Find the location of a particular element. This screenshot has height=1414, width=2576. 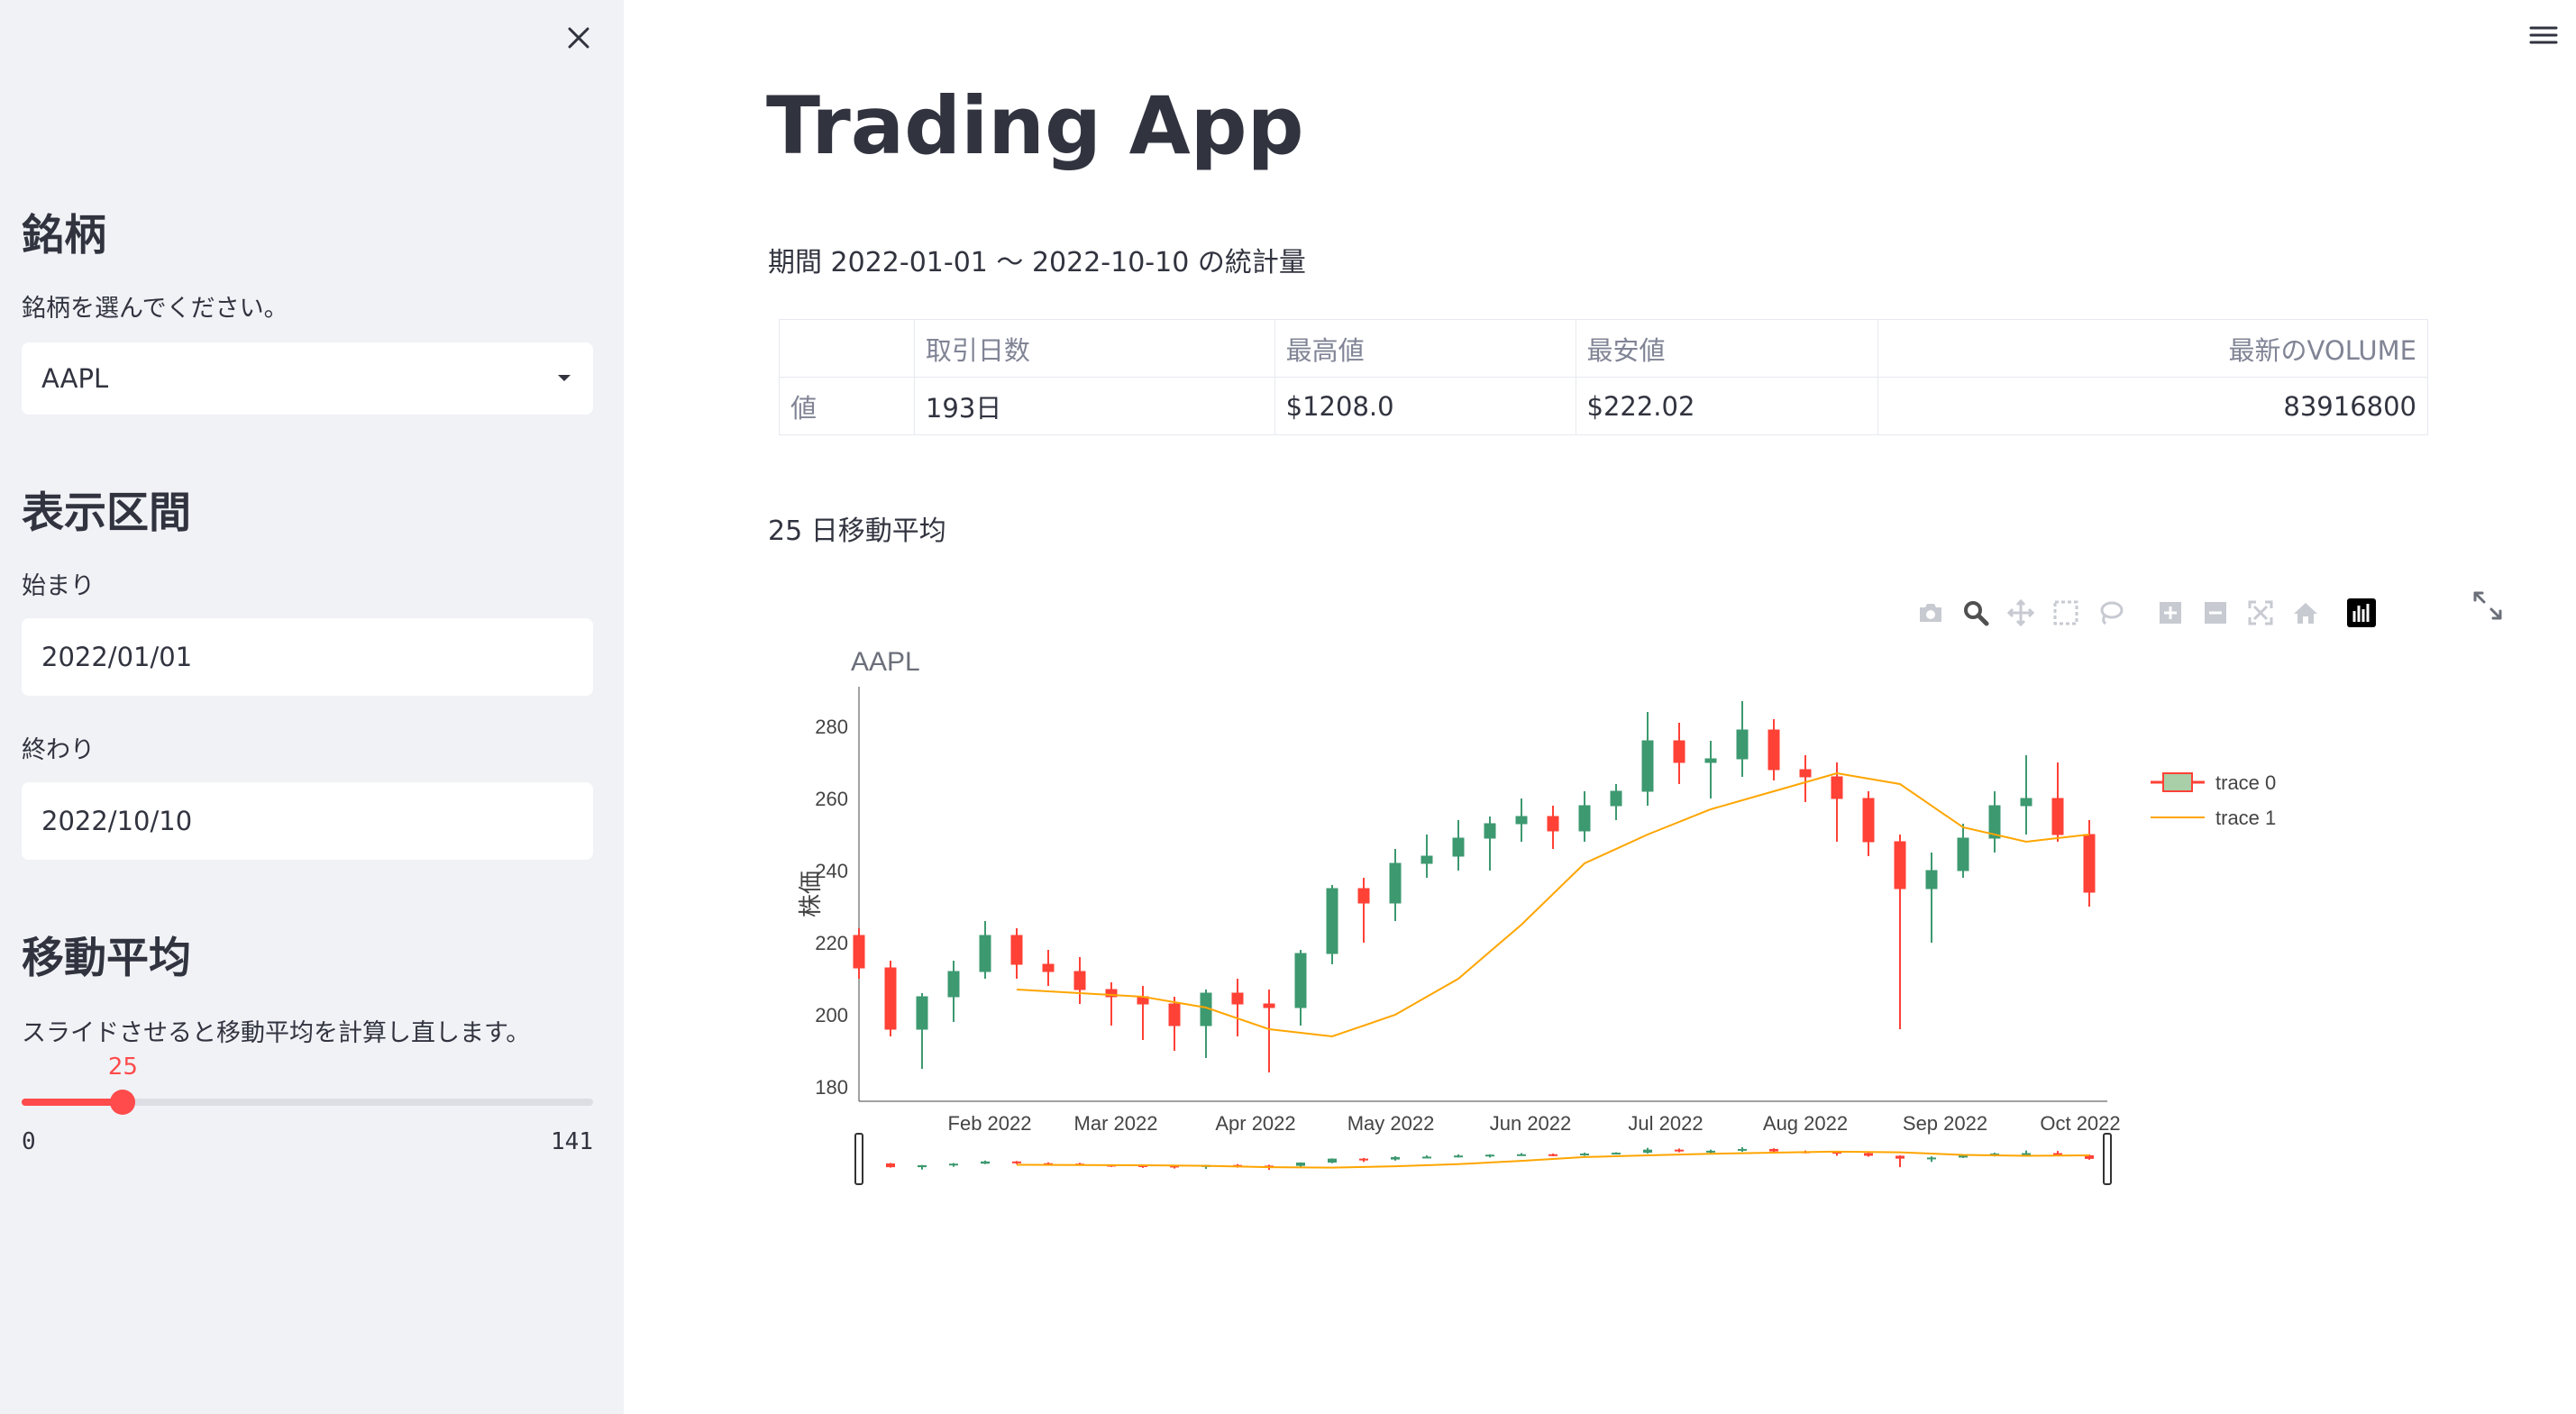

stock-select: AAPL is located at coordinates (307, 378).